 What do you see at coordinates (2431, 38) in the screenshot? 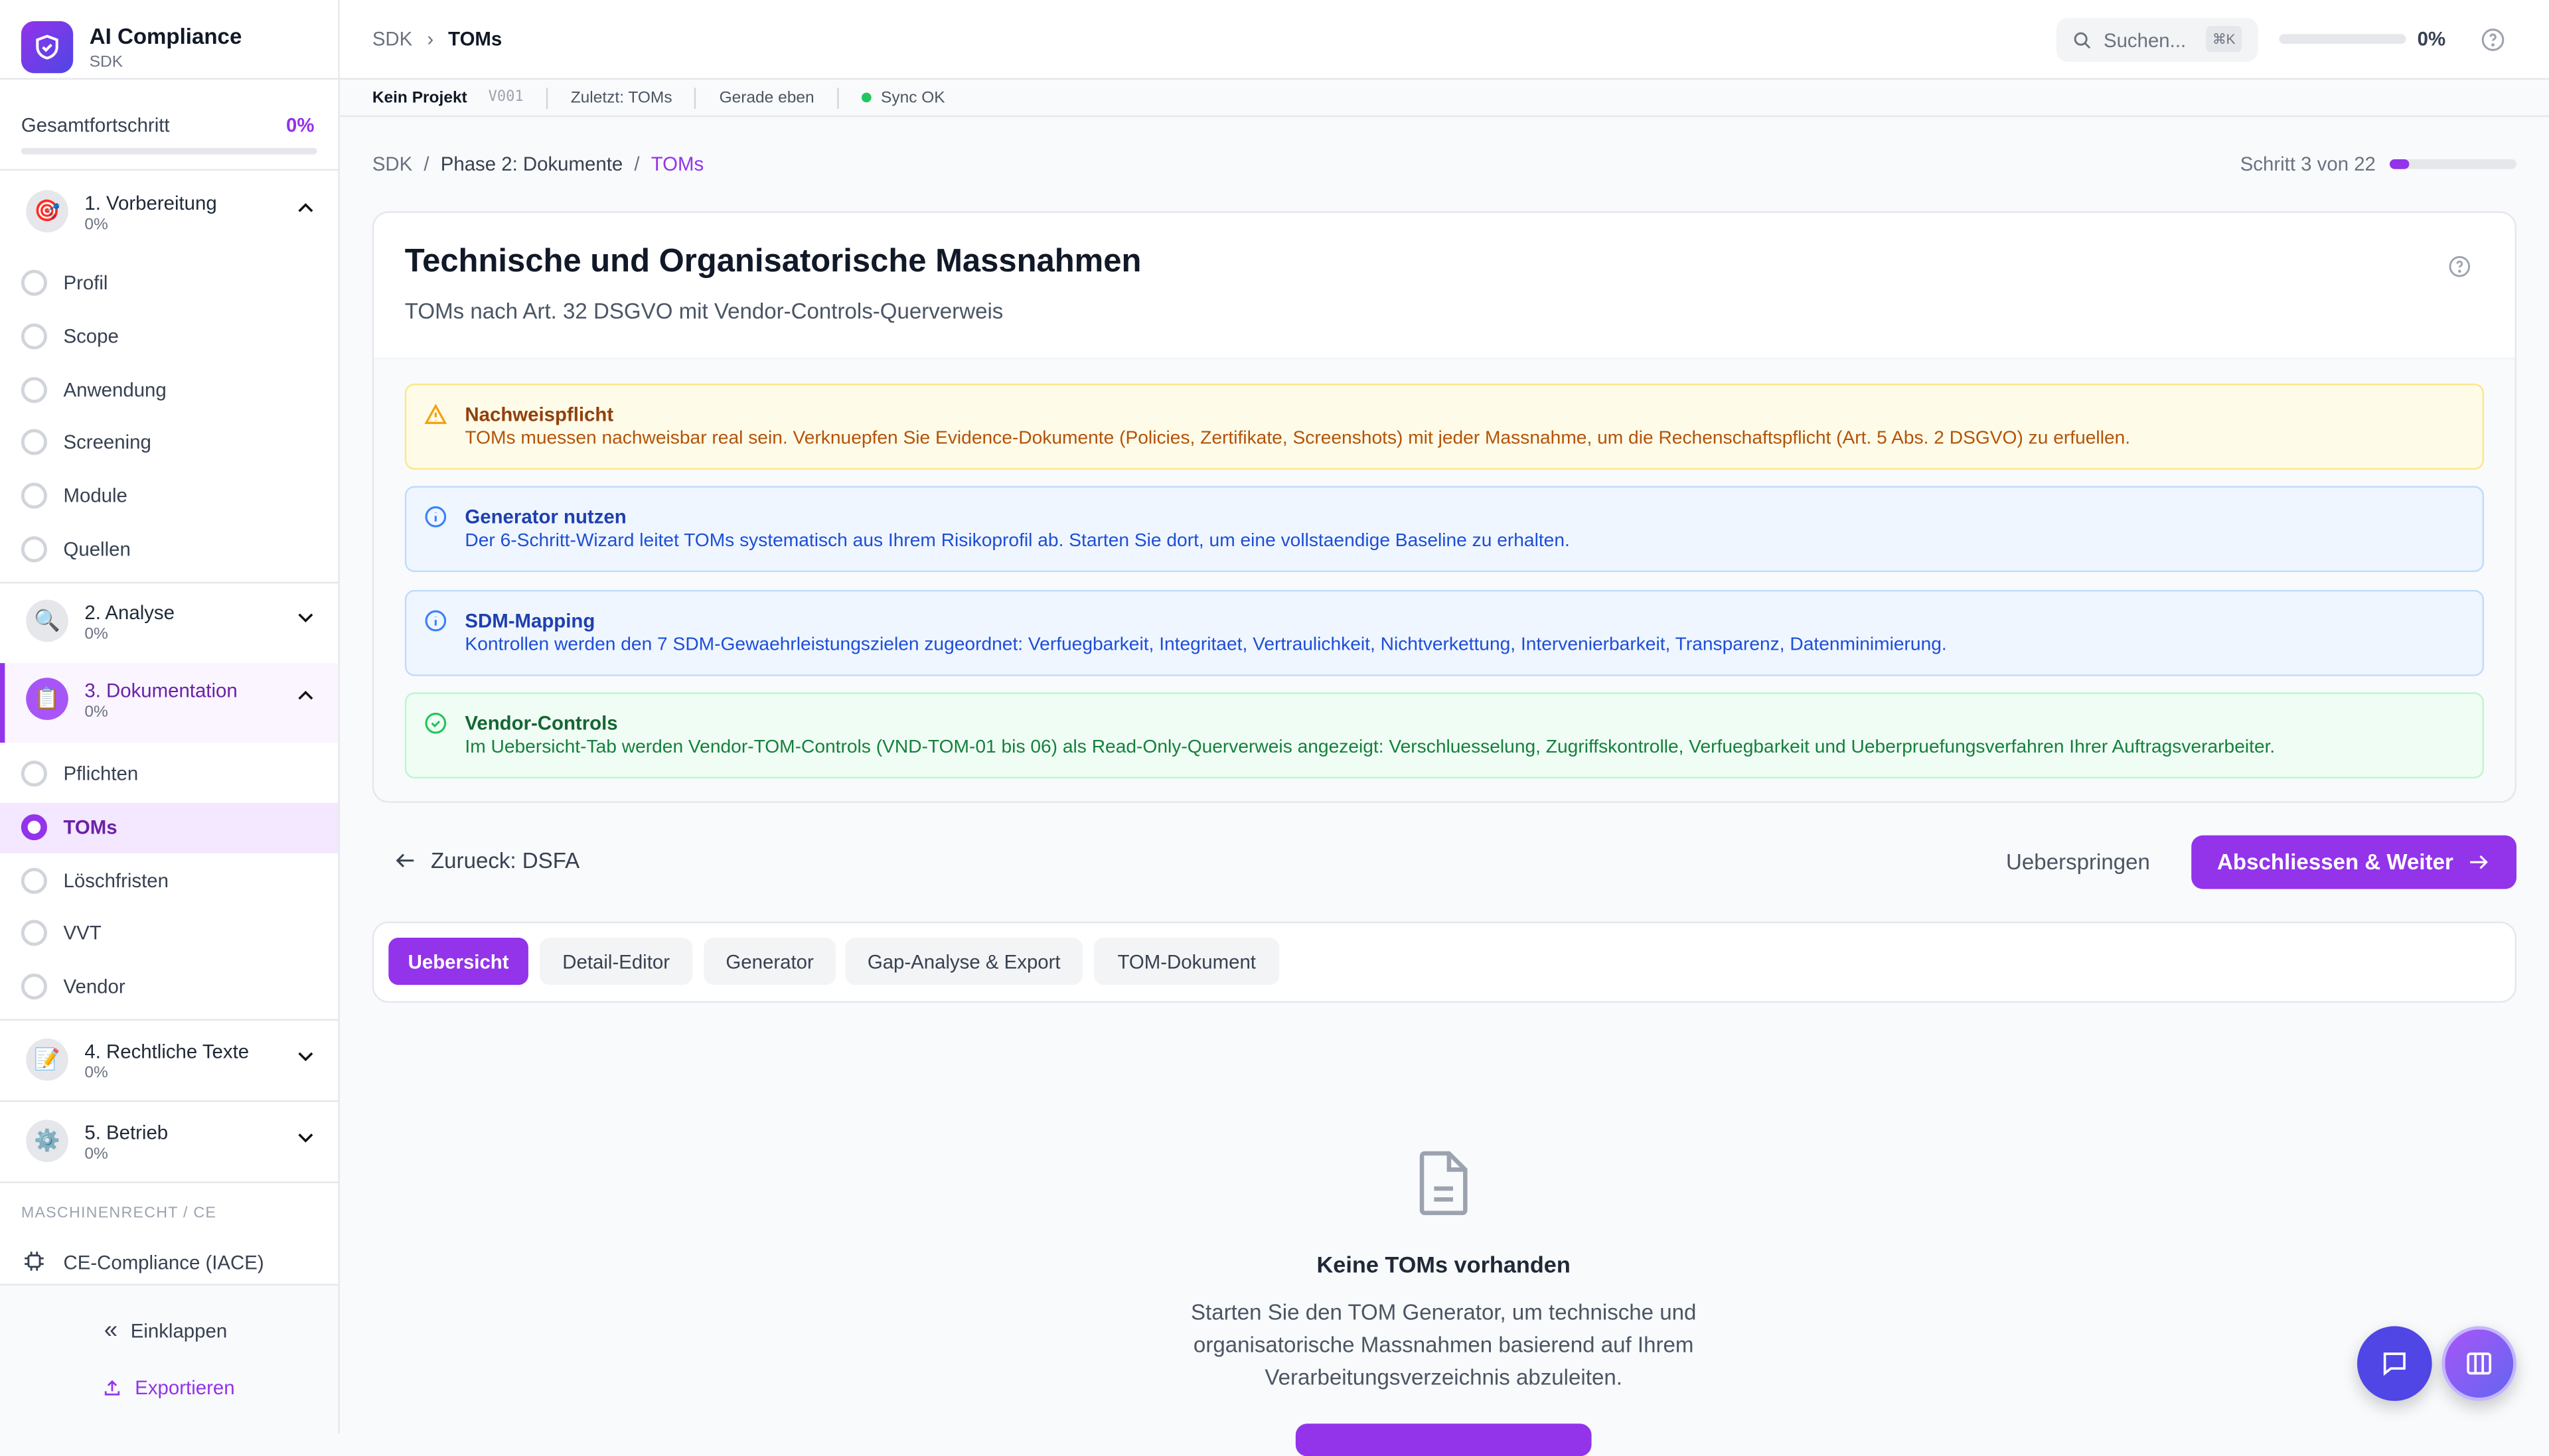
I see `top-progress-value: 0%` at bounding box center [2431, 38].